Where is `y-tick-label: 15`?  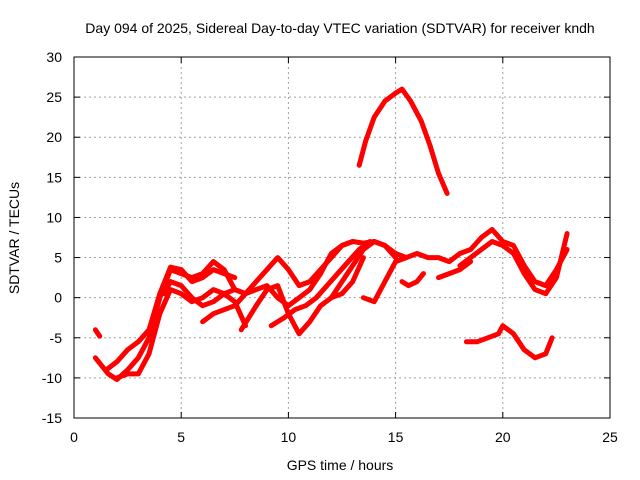 y-tick-label: 15 is located at coordinates (54, 177).